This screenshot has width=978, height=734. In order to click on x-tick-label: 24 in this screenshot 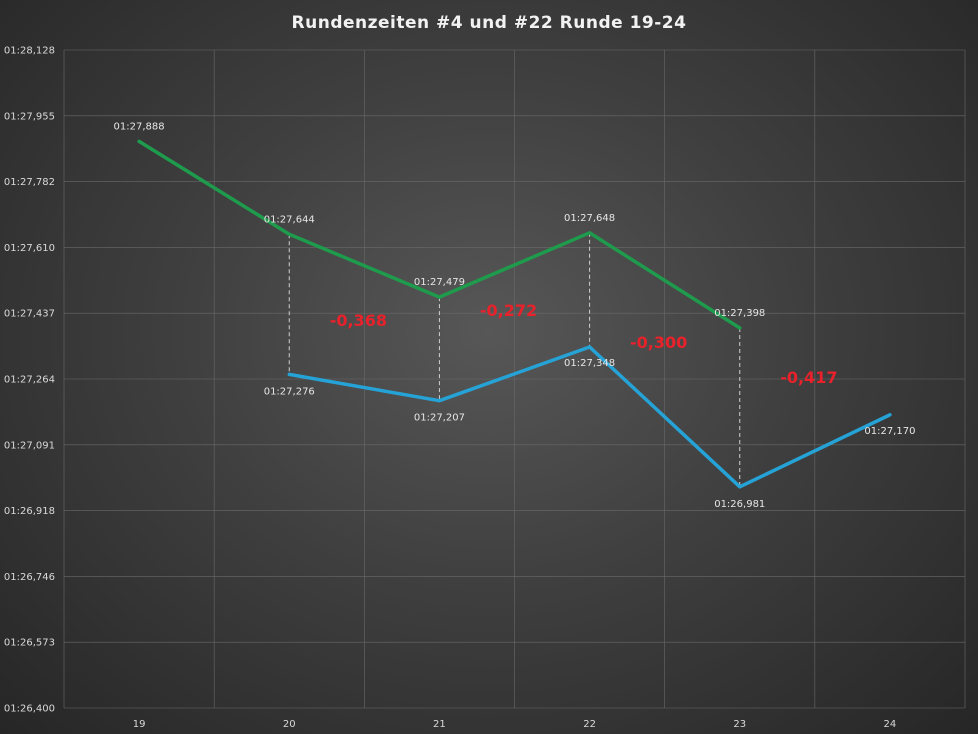, I will do `click(890, 724)`.